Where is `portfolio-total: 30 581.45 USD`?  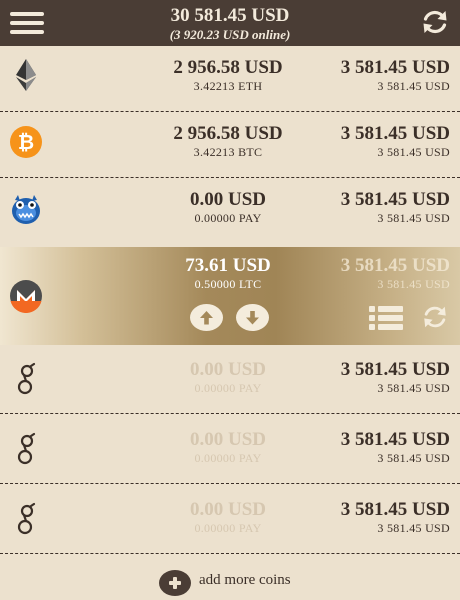
portfolio-total: 30 581.45 USD is located at coordinates (230, 15).